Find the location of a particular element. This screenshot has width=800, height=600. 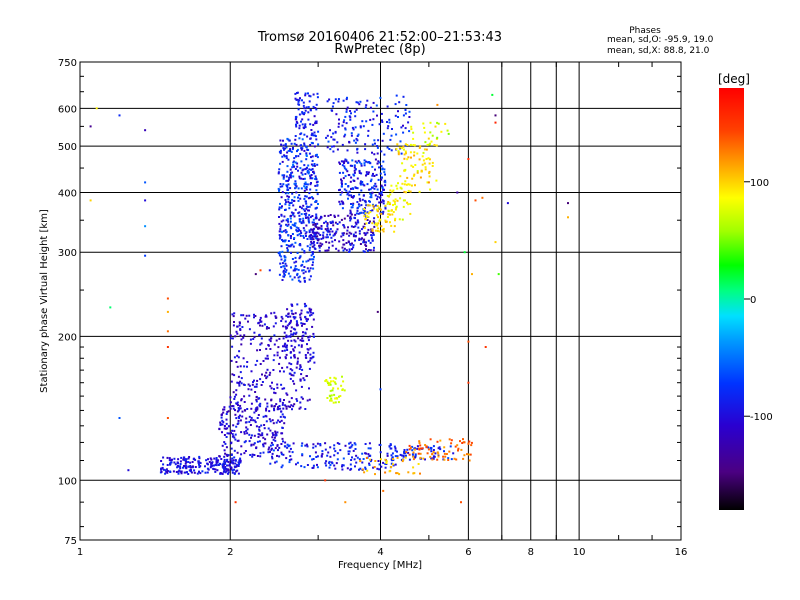

x-tick-label: 8 is located at coordinates (531, 552).